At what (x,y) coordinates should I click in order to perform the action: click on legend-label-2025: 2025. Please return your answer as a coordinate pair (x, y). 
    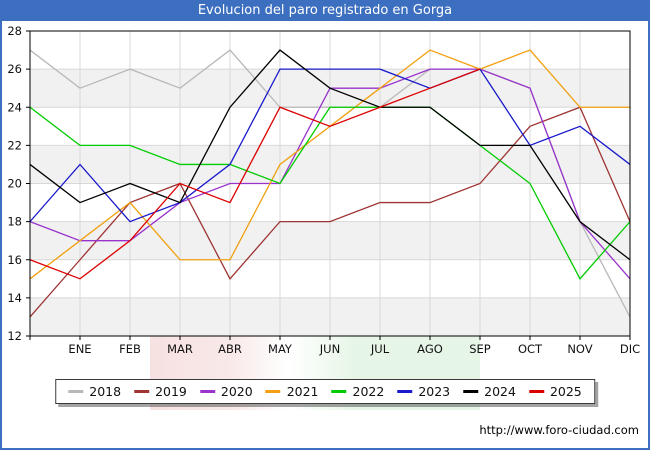
    Looking at the image, I should click on (565, 391).